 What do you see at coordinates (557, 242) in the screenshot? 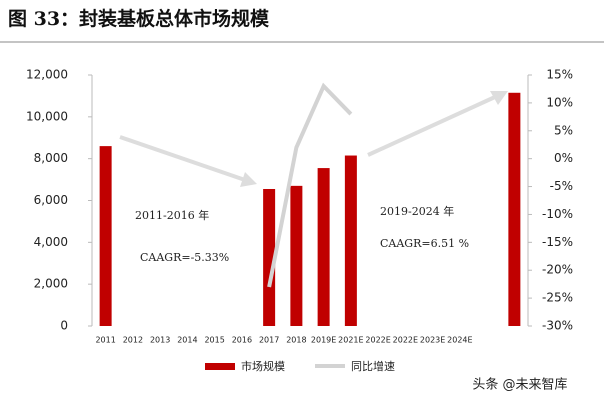
I see `y2-tick-label: -15%` at bounding box center [557, 242].